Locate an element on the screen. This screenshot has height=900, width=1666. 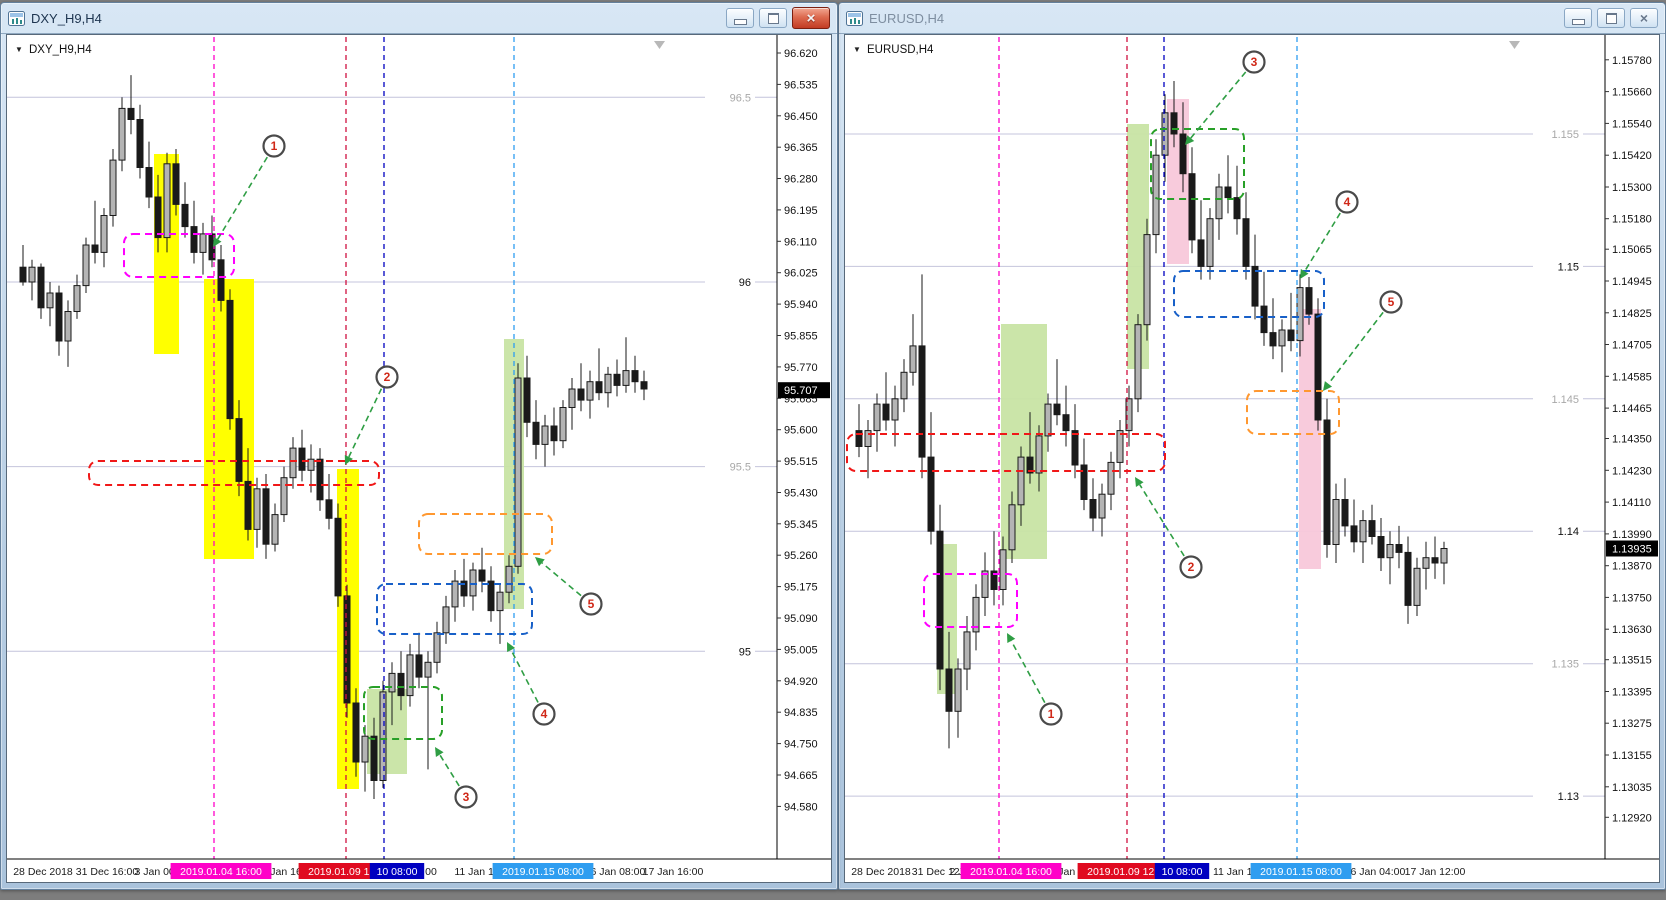
highlight-zone is located at coordinates (1178, 181).